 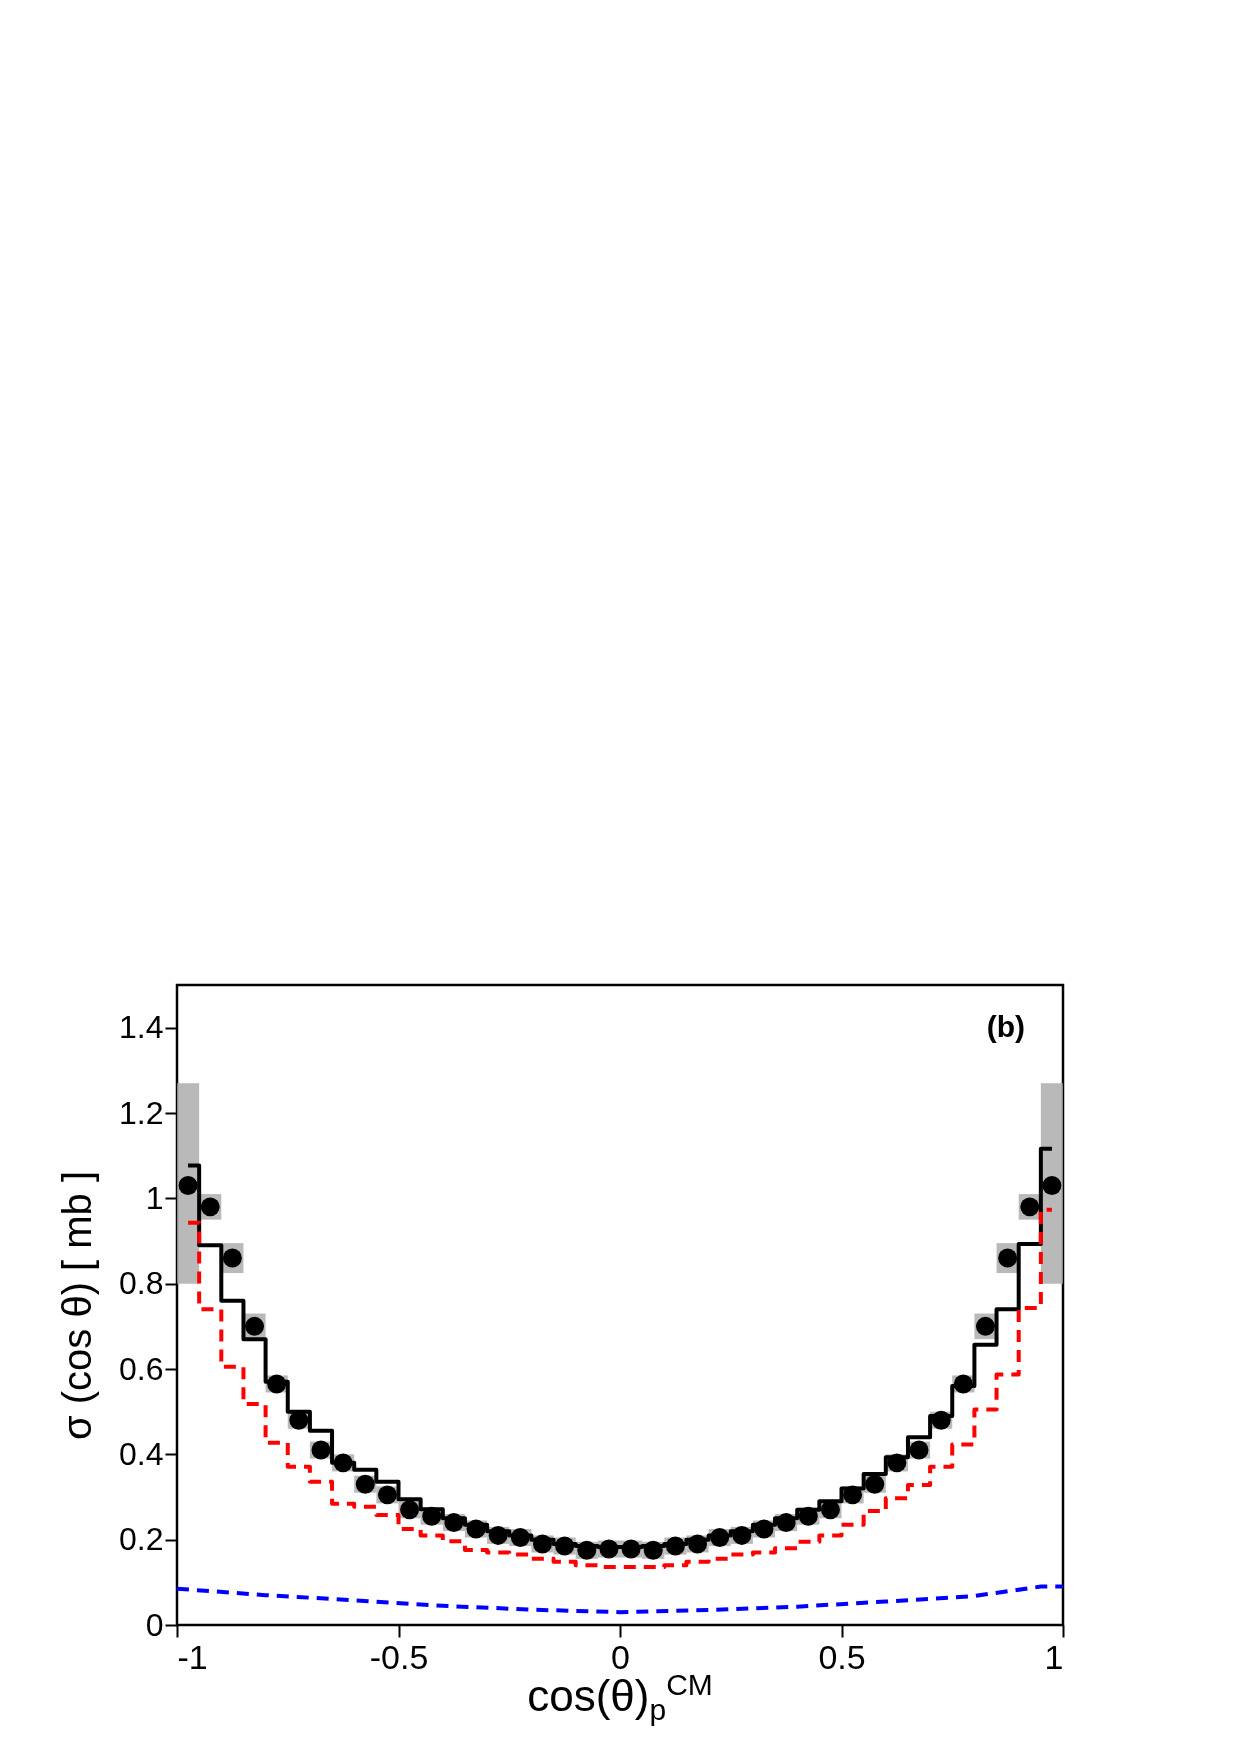 What do you see at coordinates (192, 1656) in the screenshot?
I see `x-tick-label: -1` at bounding box center [192, 1656].